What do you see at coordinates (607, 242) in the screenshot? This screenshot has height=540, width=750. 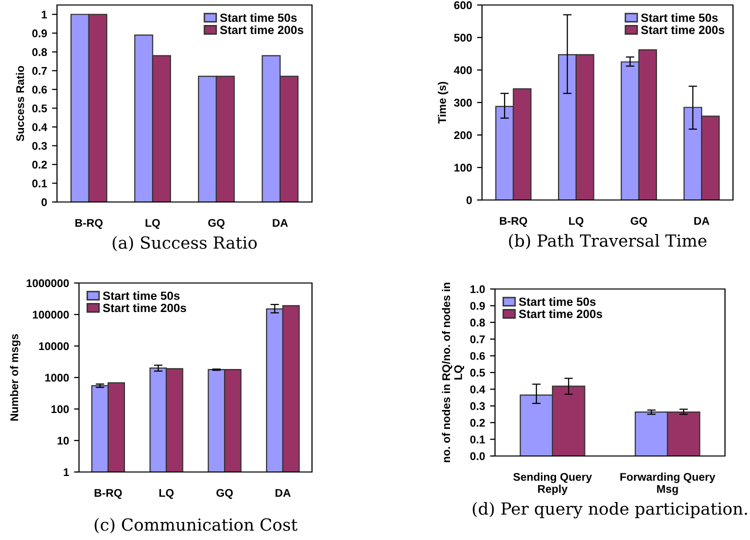 I see `text: (b) Path Traversal Time` at bounding box center [607, 242].